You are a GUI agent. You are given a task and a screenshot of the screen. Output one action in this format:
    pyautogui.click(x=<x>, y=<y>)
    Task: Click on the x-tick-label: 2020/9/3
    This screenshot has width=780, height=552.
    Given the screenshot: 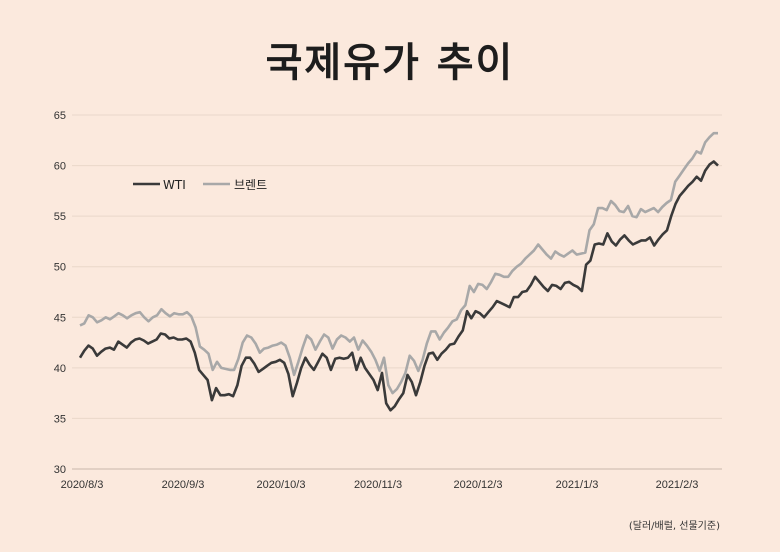 What is the action you would take?
    pyautogui.click(x=183, y=485)
    